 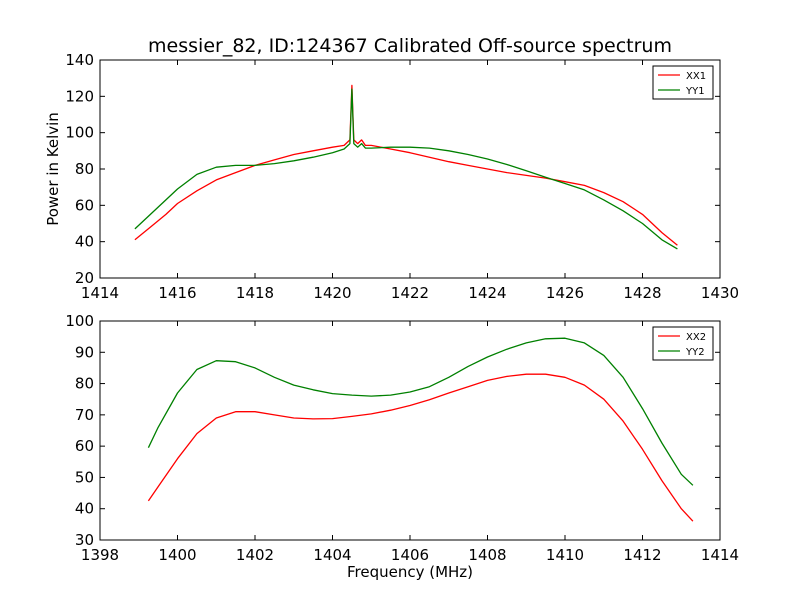 What do you see at coordinates (332, 555) in the screenshot?
I see `x-tick-label: 1404` at bounding box center [332, 555].